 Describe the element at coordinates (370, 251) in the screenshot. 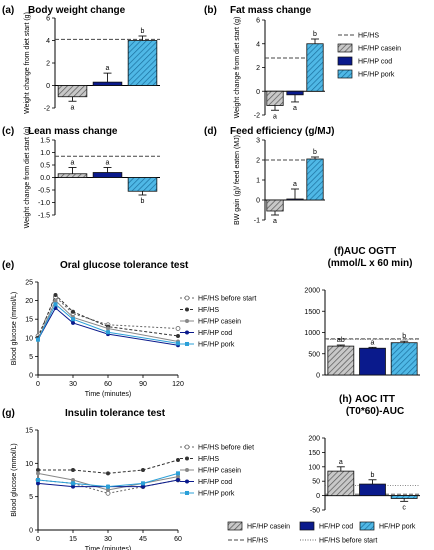

I see `panel-title: AUC OGTT` at that location.